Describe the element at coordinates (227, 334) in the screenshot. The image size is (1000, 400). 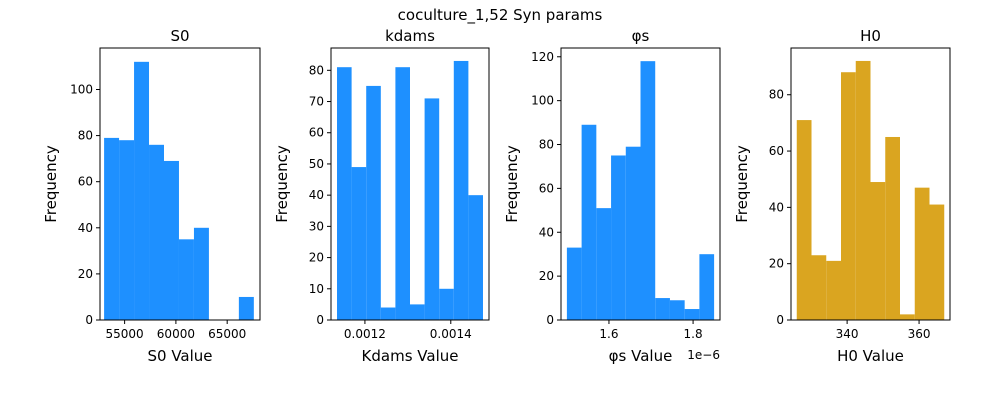
I see `x-tick-label: 65000` at that location.